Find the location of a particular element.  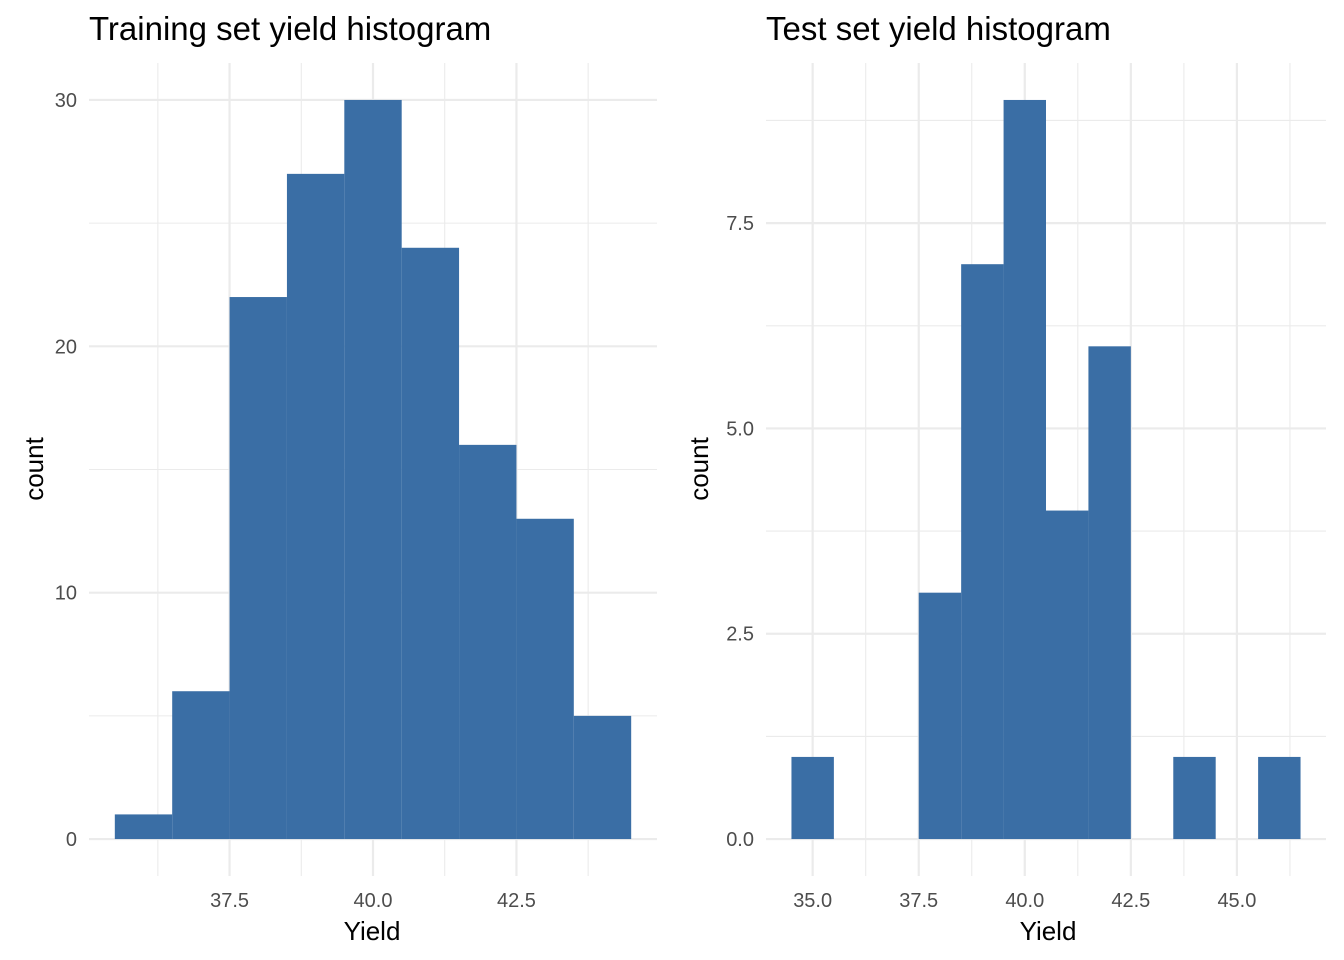

training-x-axis-label: Yield is located at coordinates (372, 931).